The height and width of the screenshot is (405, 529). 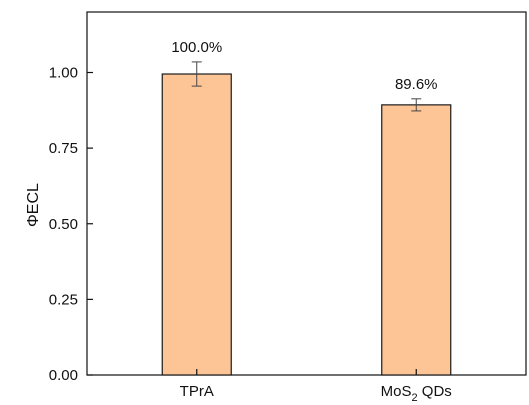 What do you see at coordinates (197, 391) in the screenshot?
I see `x-tick-label: TPrA` at bounding box center [197, 391].